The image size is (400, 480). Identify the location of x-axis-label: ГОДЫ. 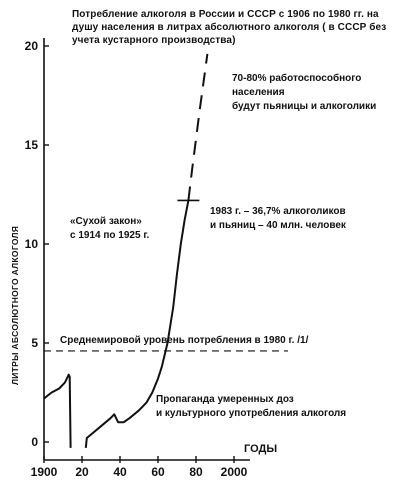
(260, 449).